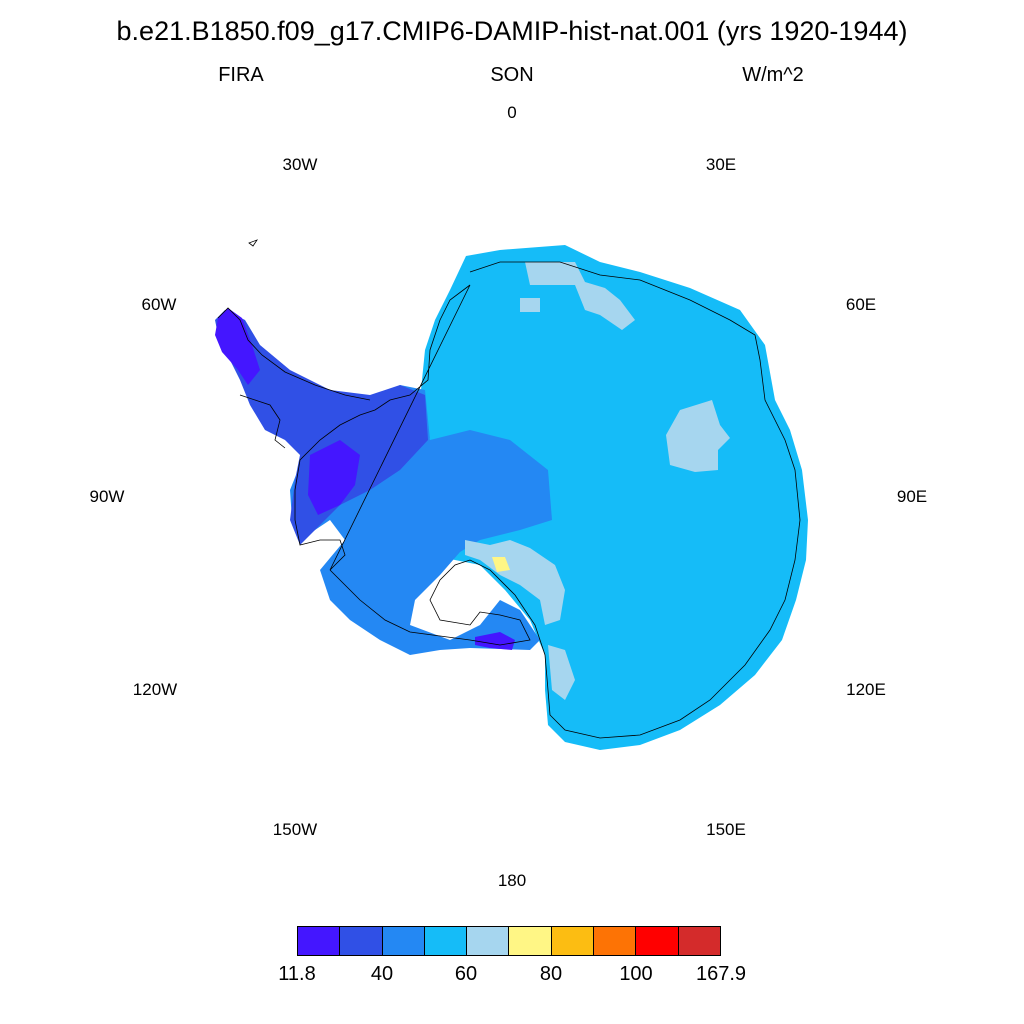  I want to click on transantarctic-patch, so click(515, 582).